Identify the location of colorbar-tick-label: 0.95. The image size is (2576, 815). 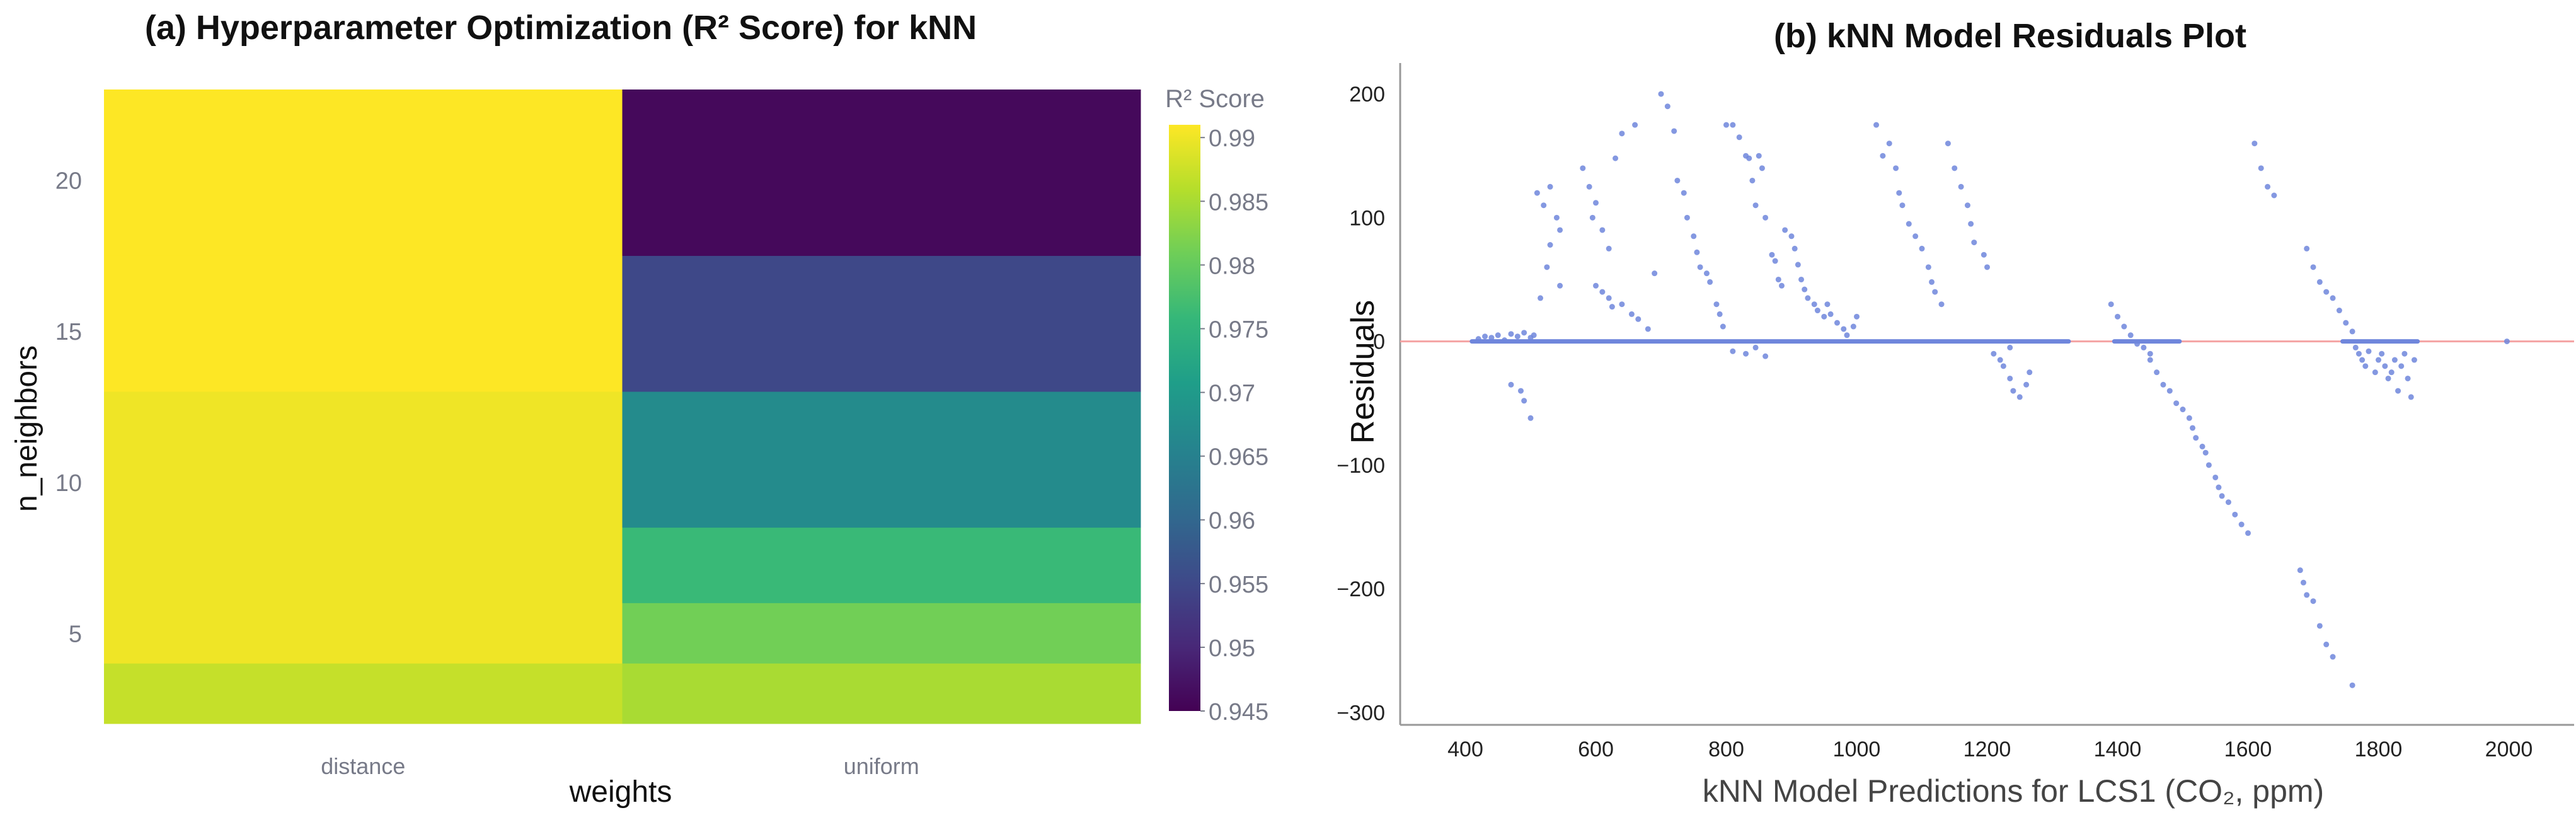
(1232, 648).